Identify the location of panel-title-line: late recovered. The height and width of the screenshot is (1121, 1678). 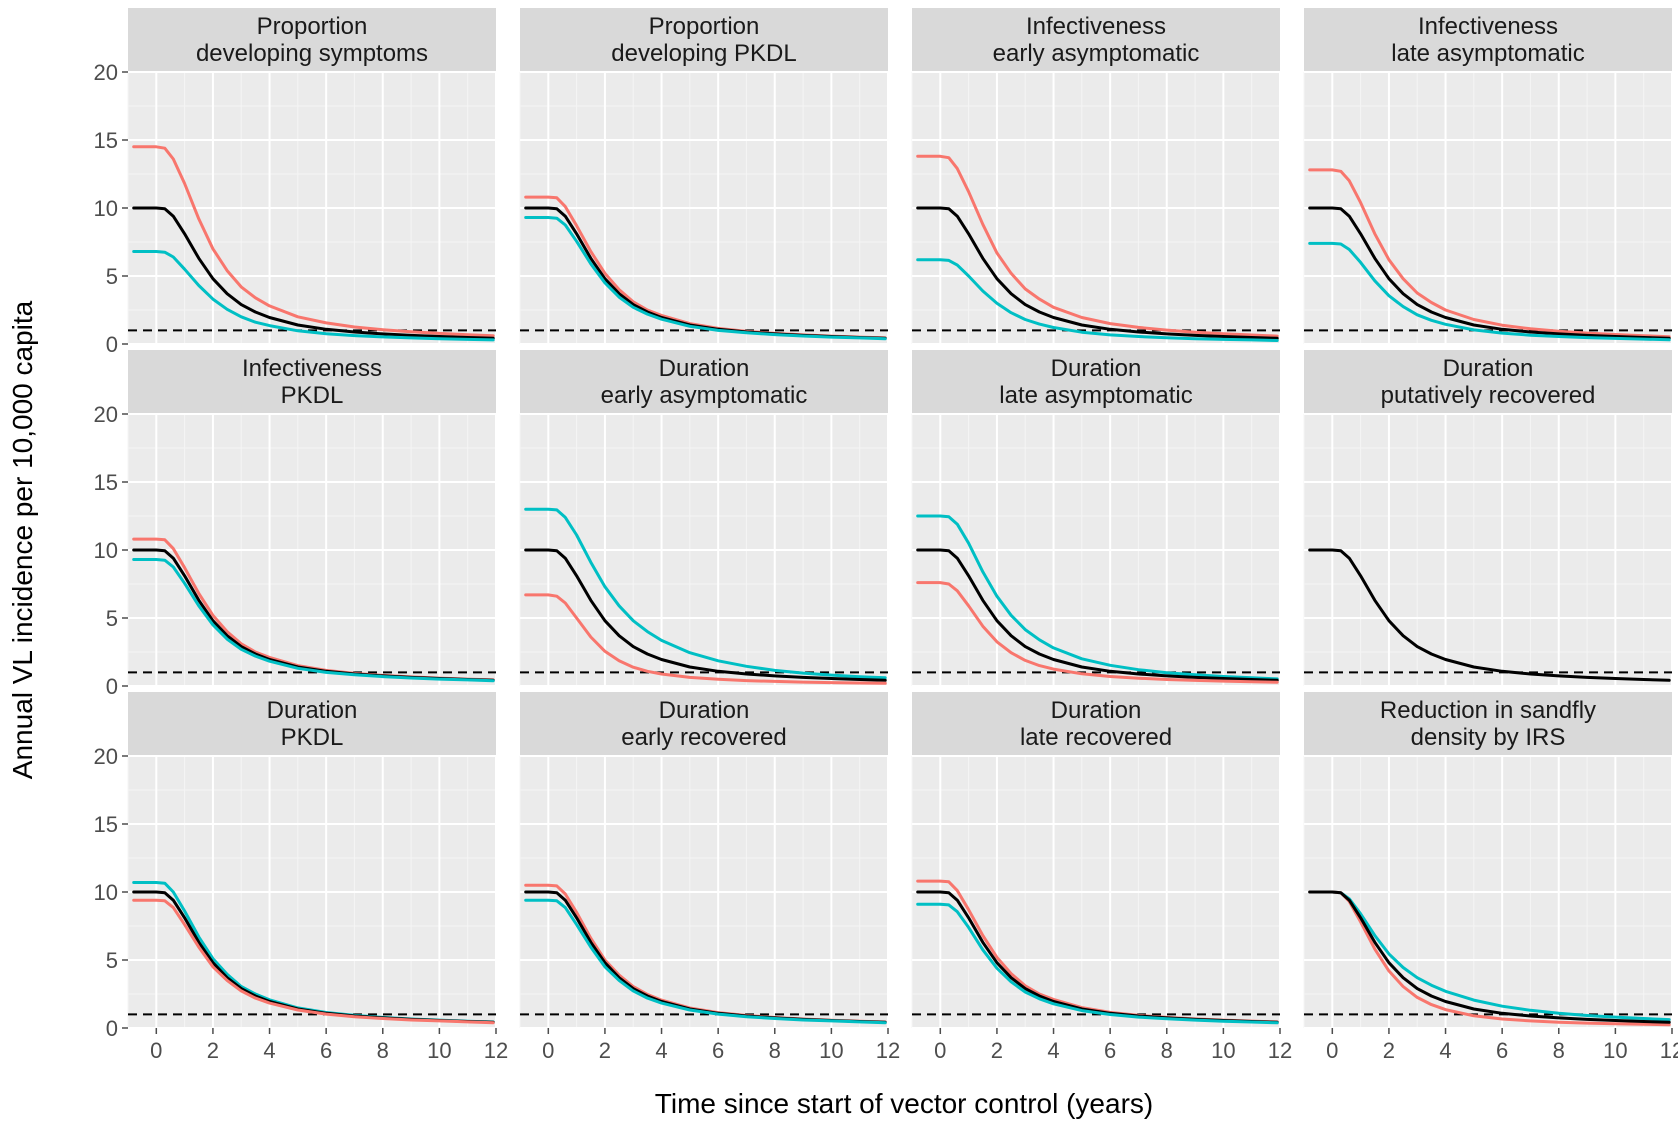
(1096, 737).